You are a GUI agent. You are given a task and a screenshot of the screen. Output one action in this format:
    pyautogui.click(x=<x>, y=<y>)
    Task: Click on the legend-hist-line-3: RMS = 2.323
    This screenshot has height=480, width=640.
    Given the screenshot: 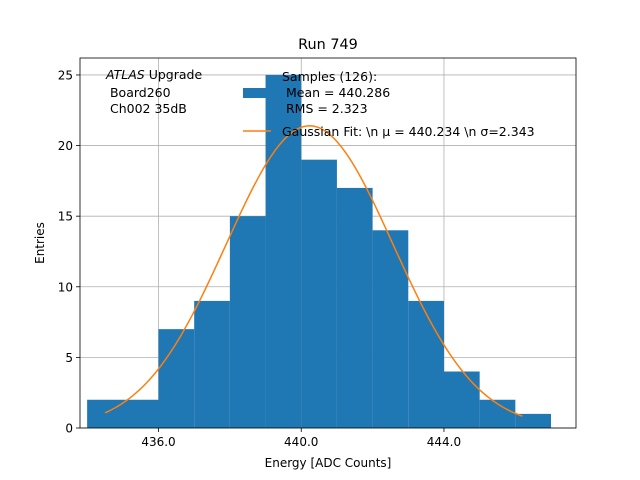 What is the action you would take?
    pyautogui.click(x=325, y=108)
    